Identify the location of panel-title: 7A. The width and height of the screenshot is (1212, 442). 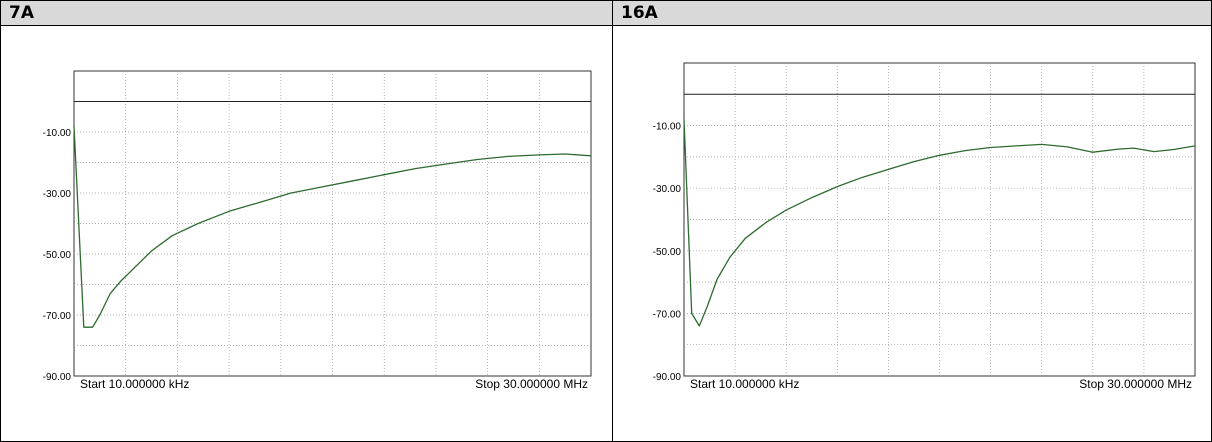
(21, 13).